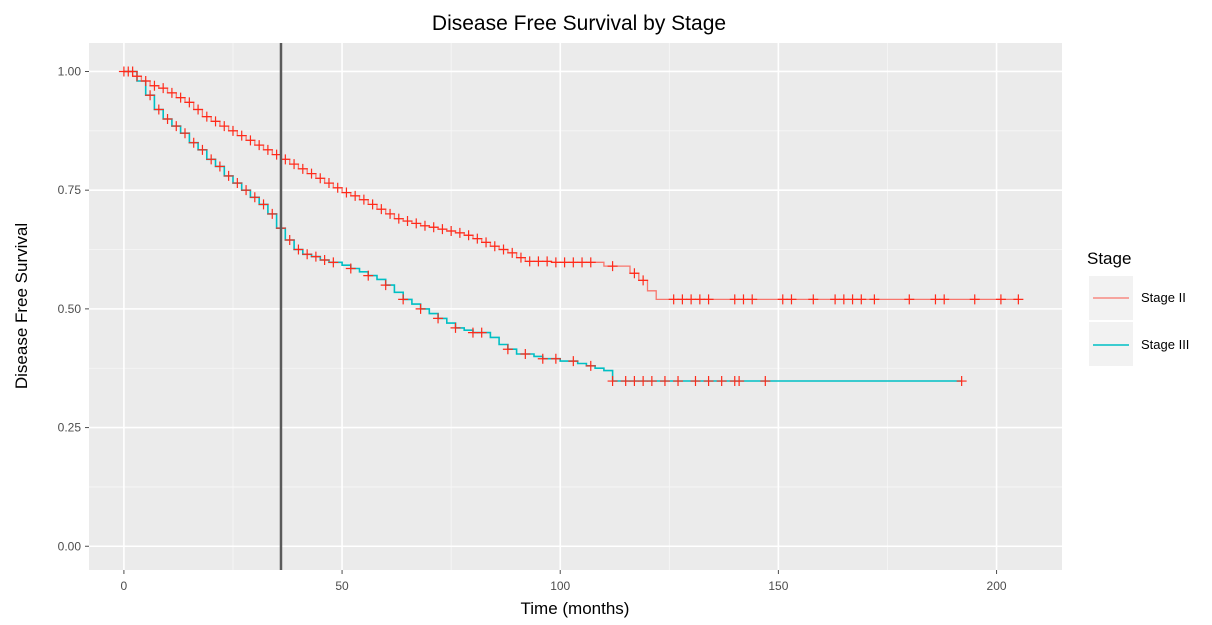 This screenshot has height=625, width=1212. Describe the element at coordinates (1138, 307) in the screenshot. I see `legend: Stage Stage II Stage III` at that location.